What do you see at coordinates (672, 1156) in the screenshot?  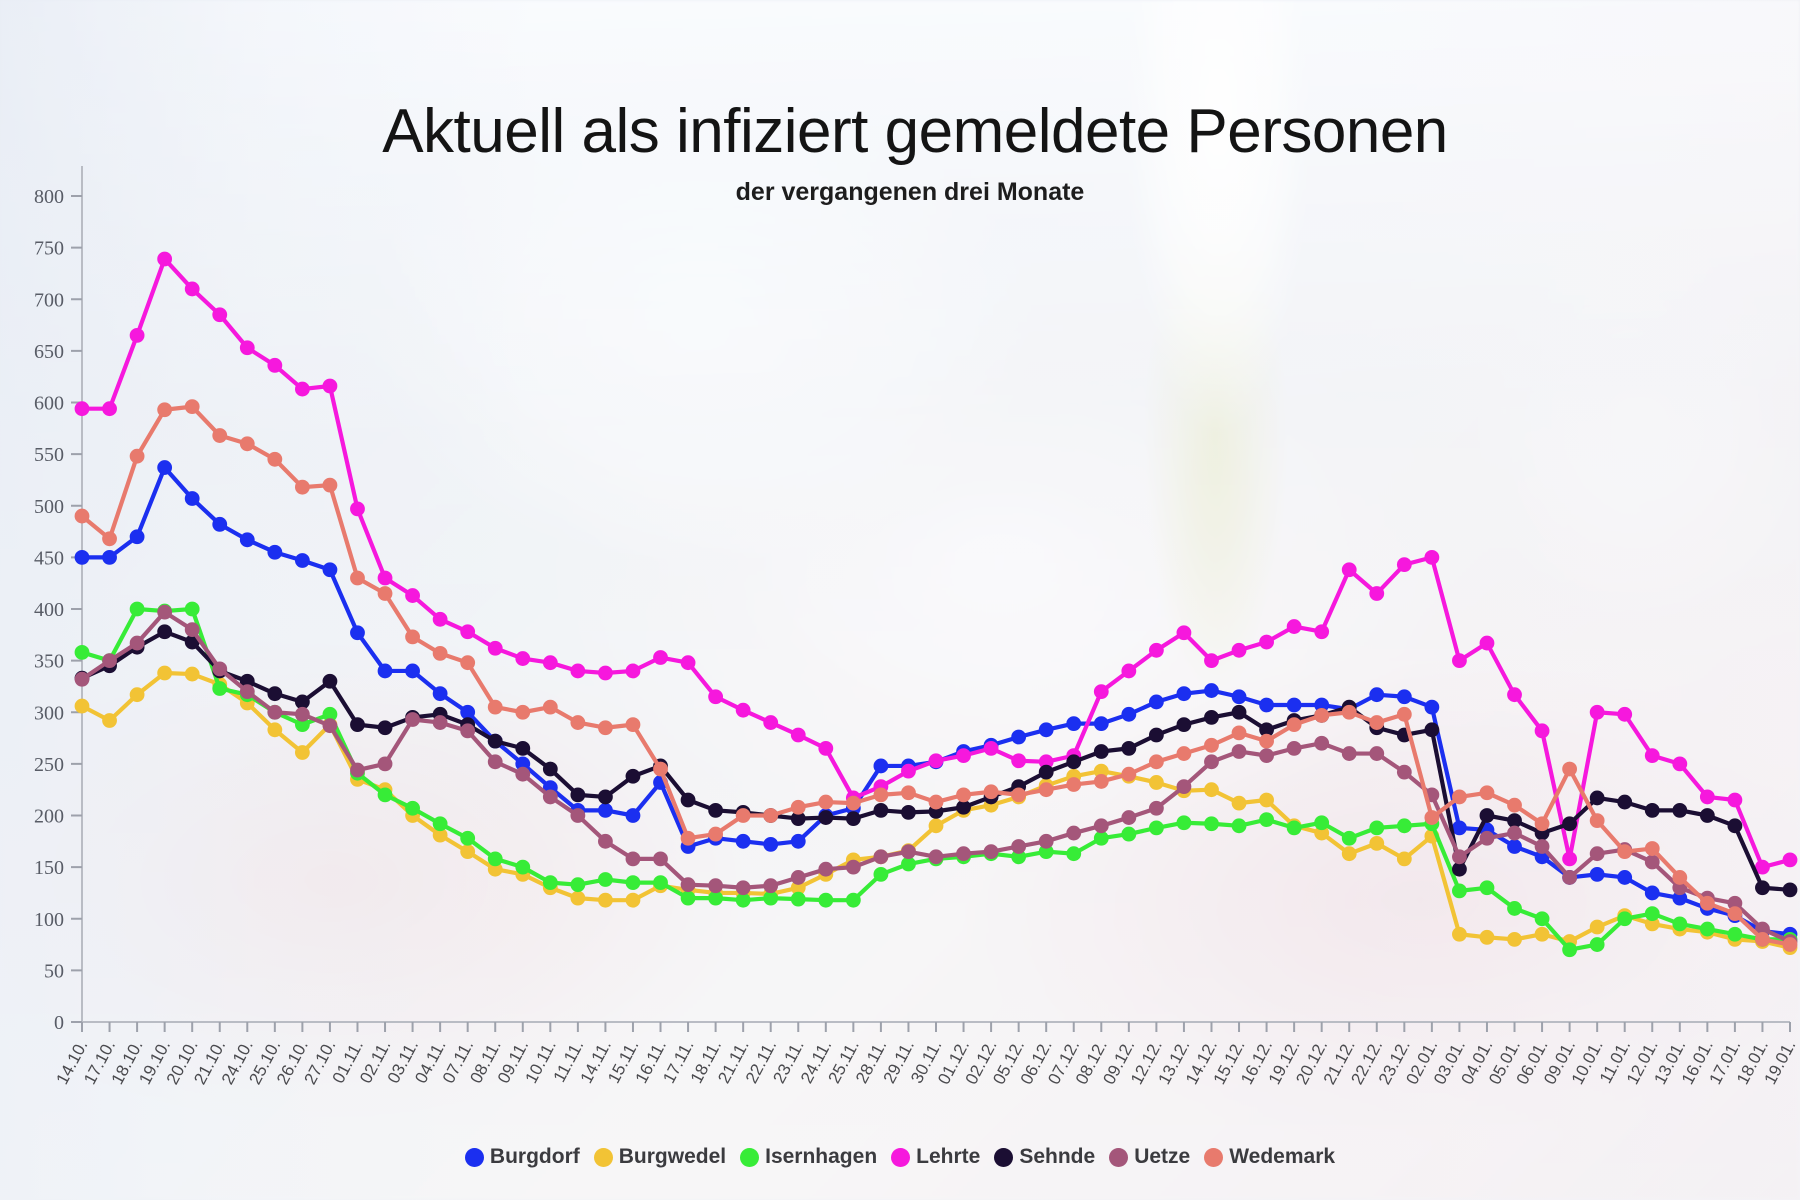 I see `legend-label: Burgwedel` at bounding box center [672, 1156].